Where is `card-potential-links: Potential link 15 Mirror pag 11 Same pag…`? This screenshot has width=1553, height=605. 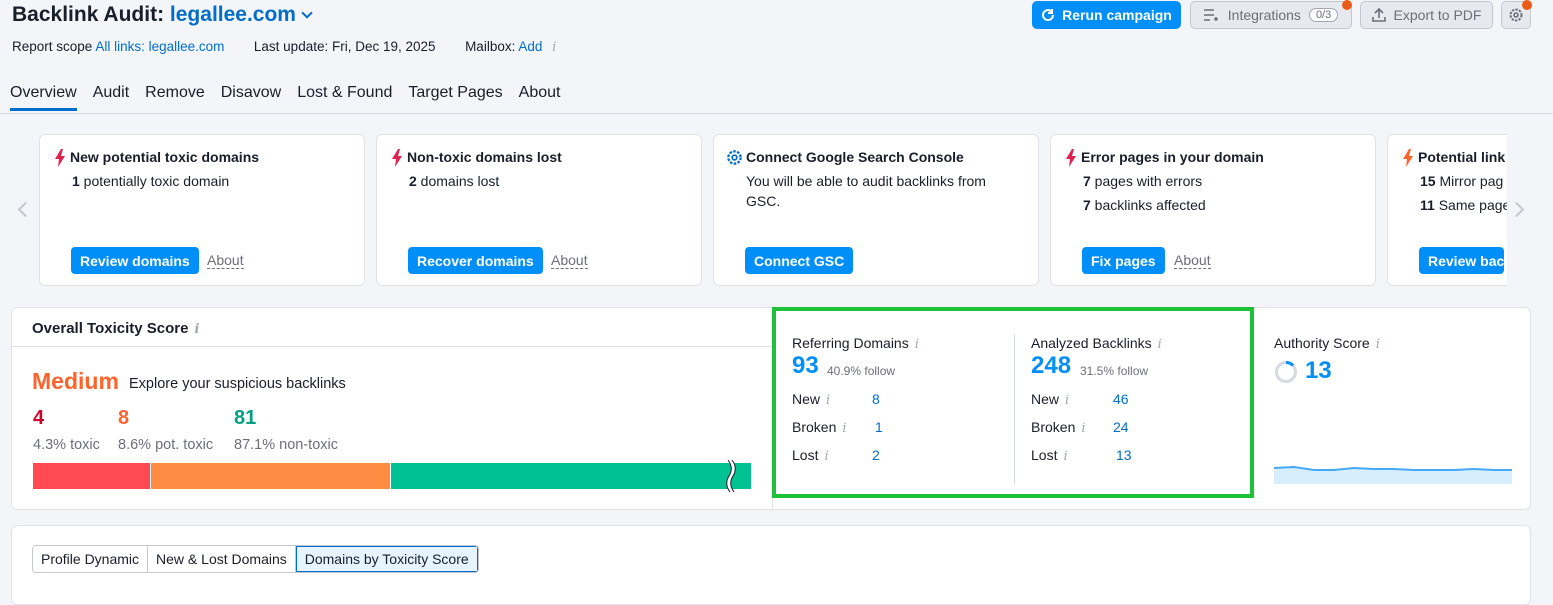 card-potential-links: Potential link 15 Mirror pag 11 Same pag… is located at coordinates (1447, 210).